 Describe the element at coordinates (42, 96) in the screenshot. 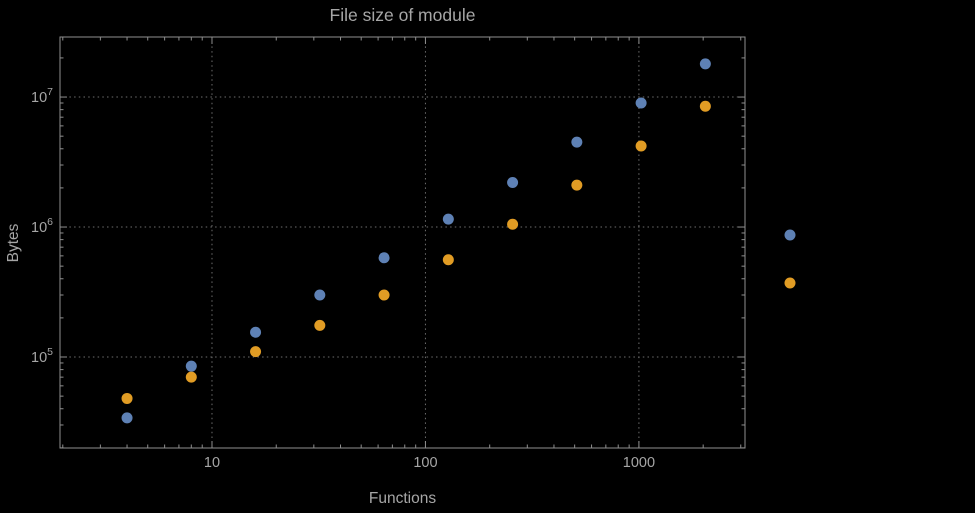

I see `y-tick-label: 10⁷` at that location.